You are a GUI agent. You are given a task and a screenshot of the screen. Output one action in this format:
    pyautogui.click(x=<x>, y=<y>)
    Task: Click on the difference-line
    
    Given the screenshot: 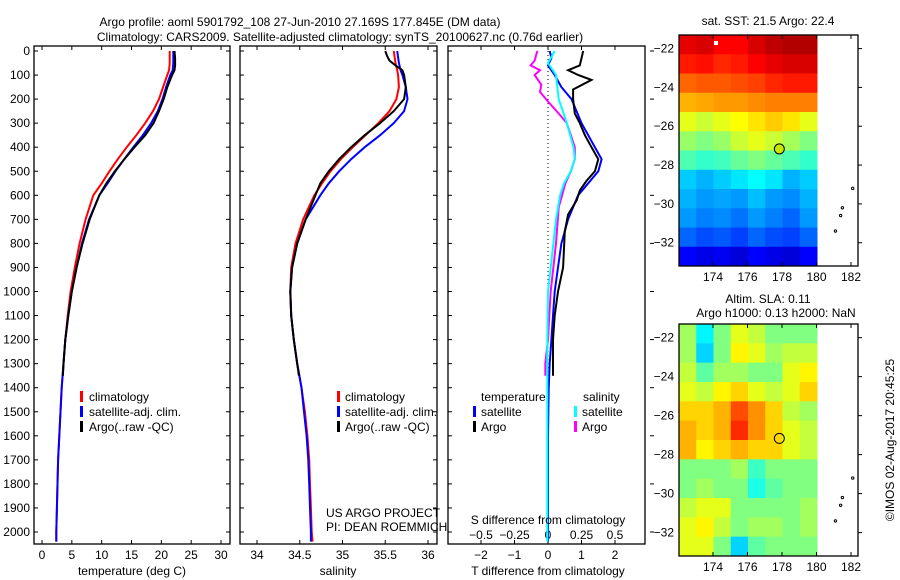 What is the action you would take?
    pyautogui.click(x=552, y=213)
    